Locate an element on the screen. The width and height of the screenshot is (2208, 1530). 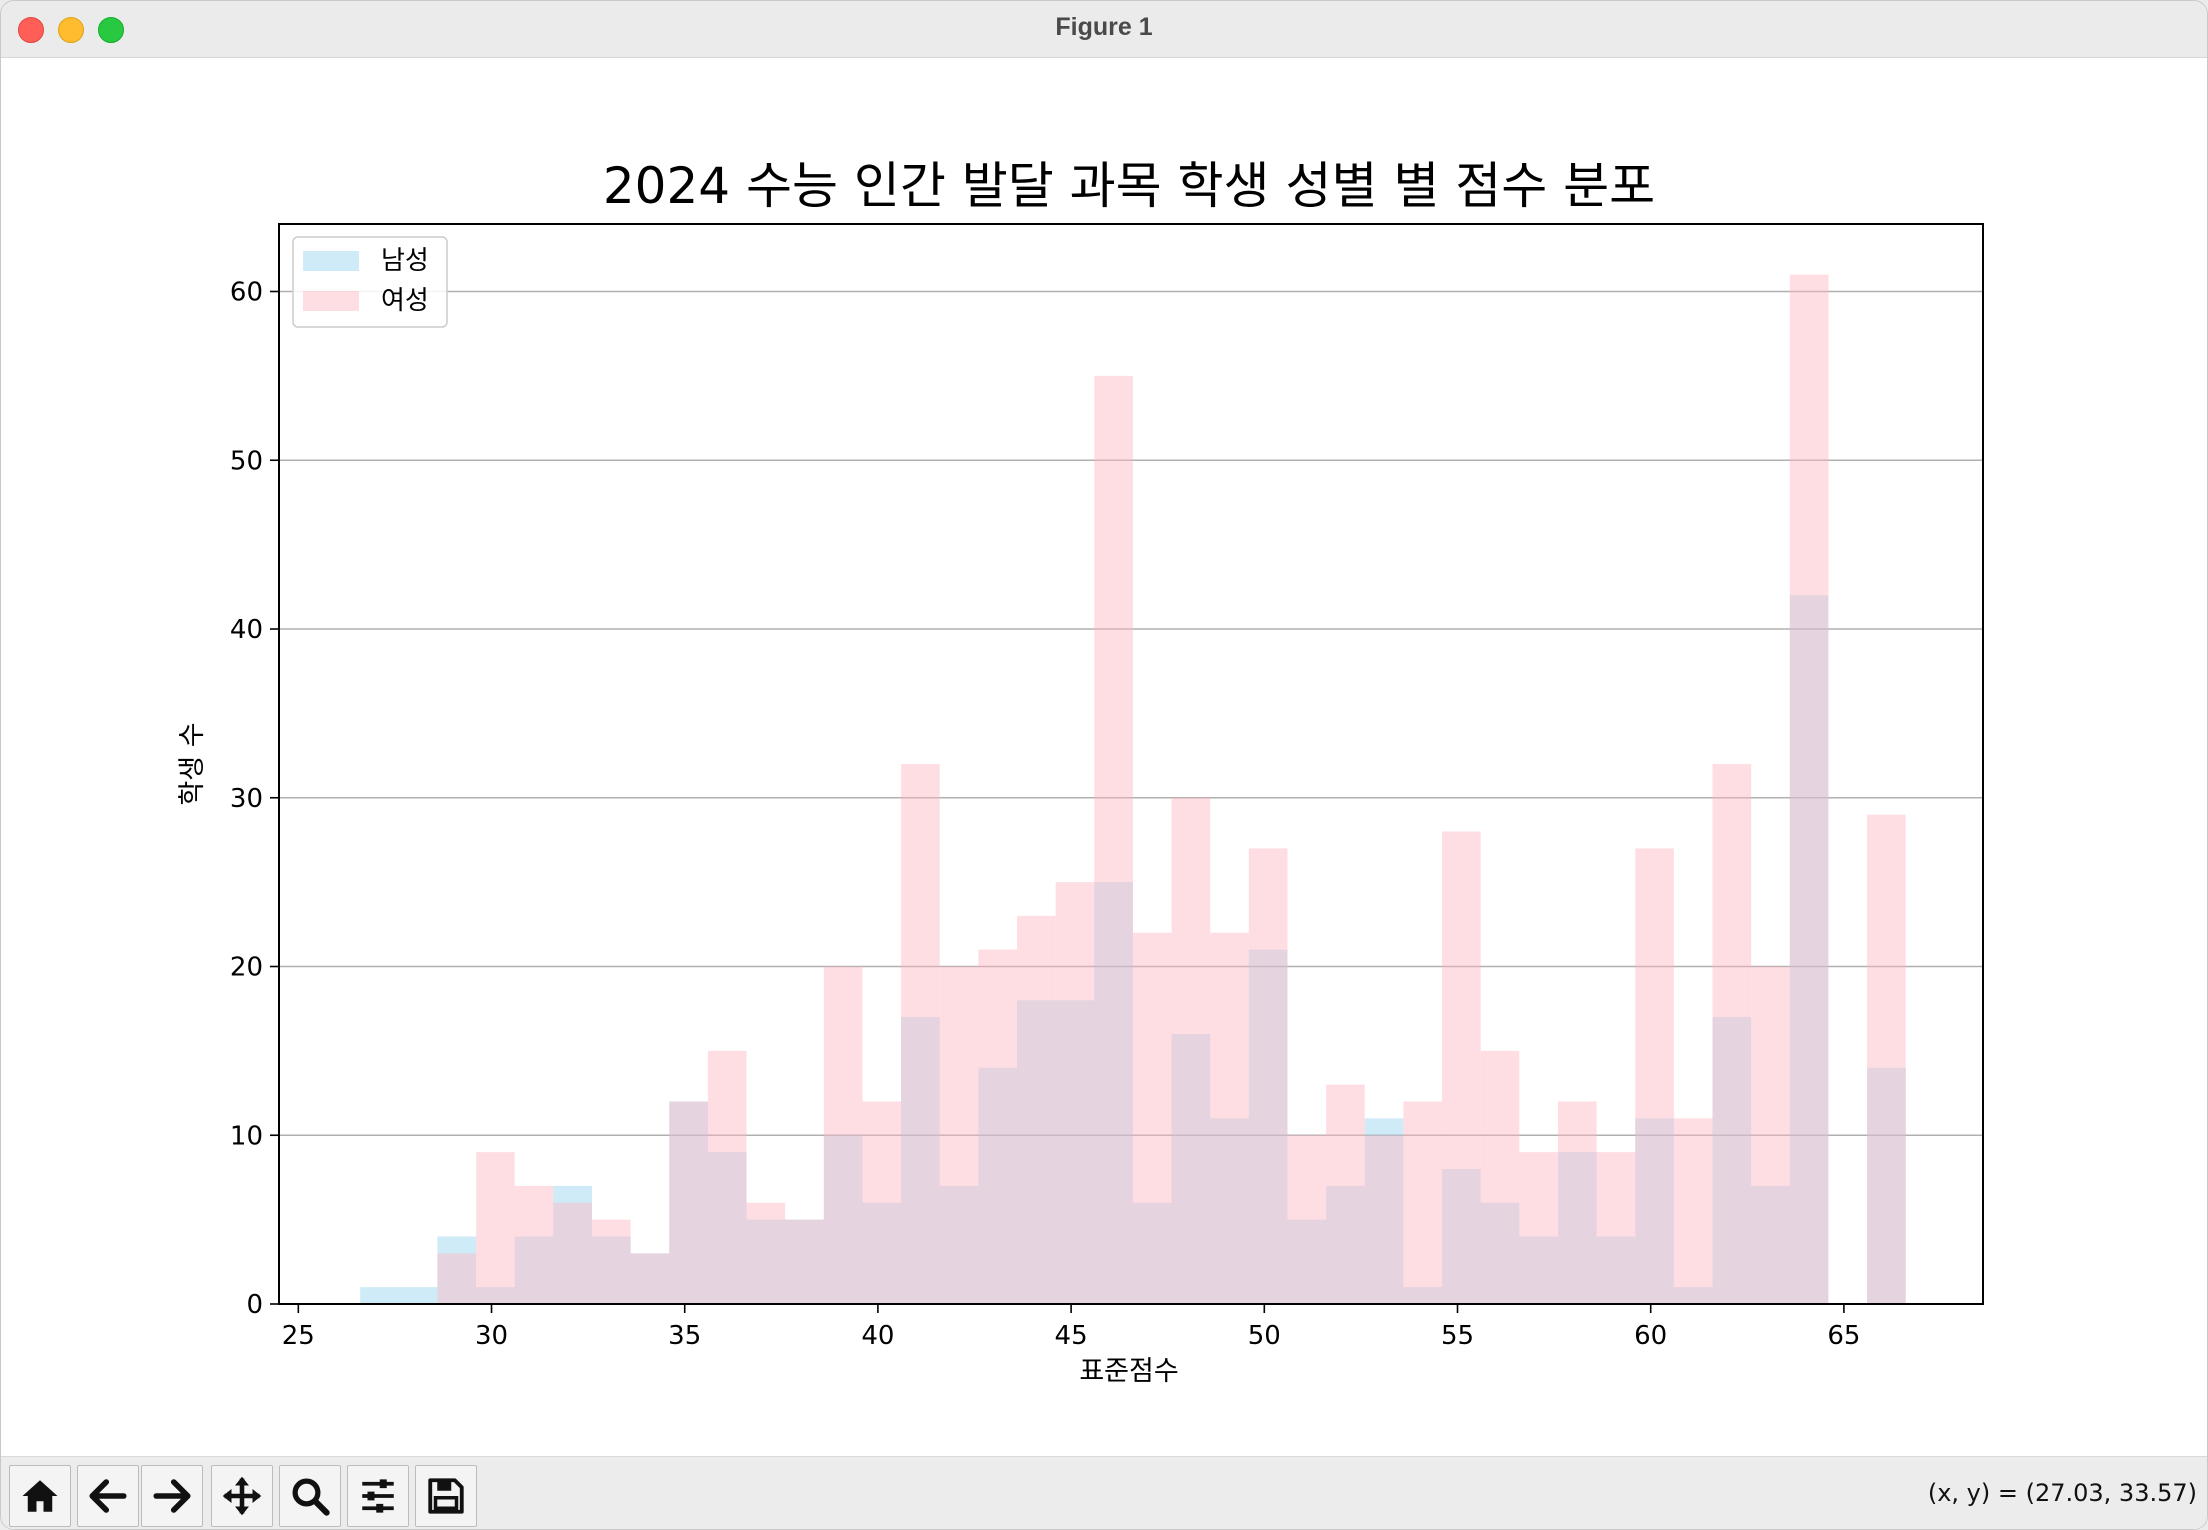
x-tick-label: 55 is located at coordinates (1457, 1336).